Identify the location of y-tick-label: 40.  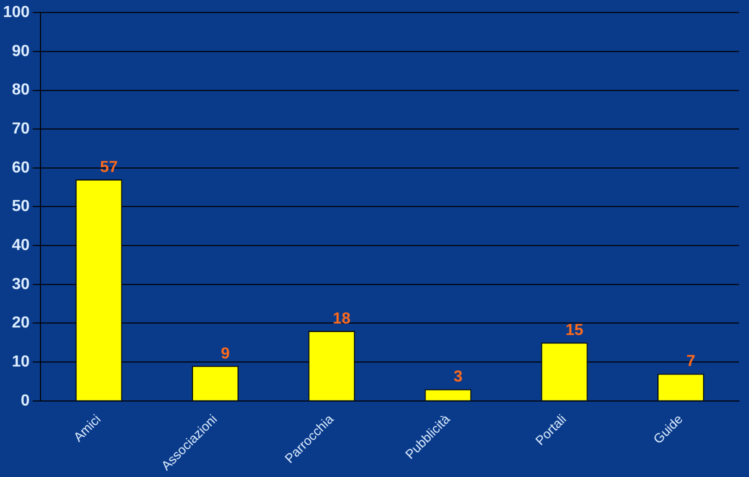
(21, 245).